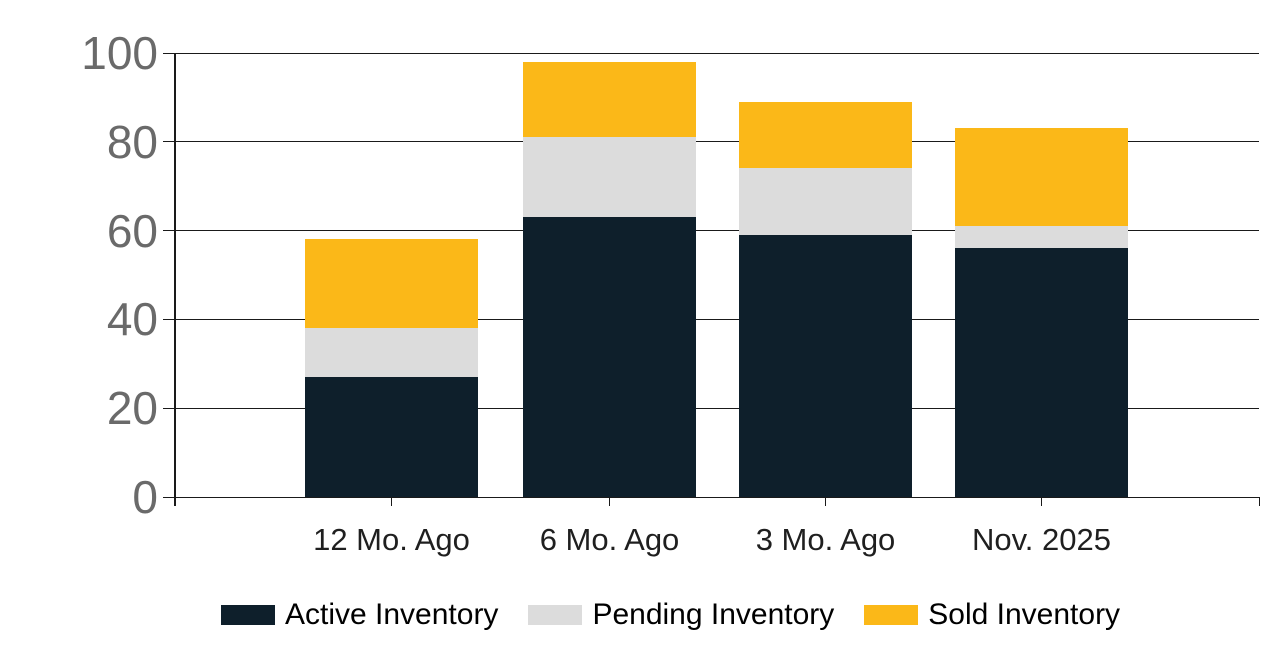  What do you see at coordinates (132, 408) in the screenshot?
I see `y-axis-tick-label: 20` at bounding box center [132, 408].